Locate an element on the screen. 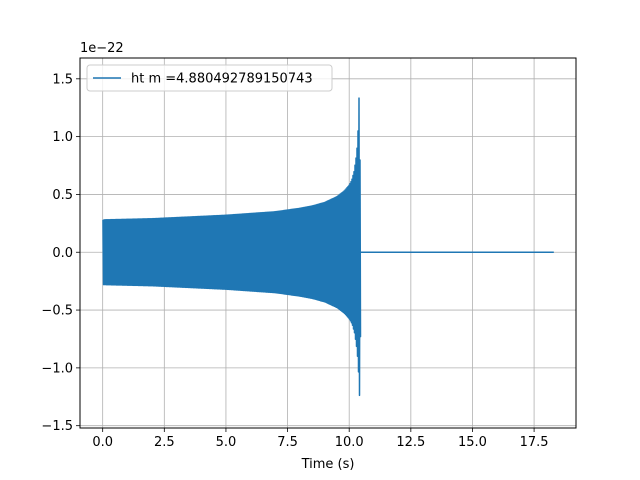  legend: ht m =4.880492789150743 is located at coordinates (209, 78).